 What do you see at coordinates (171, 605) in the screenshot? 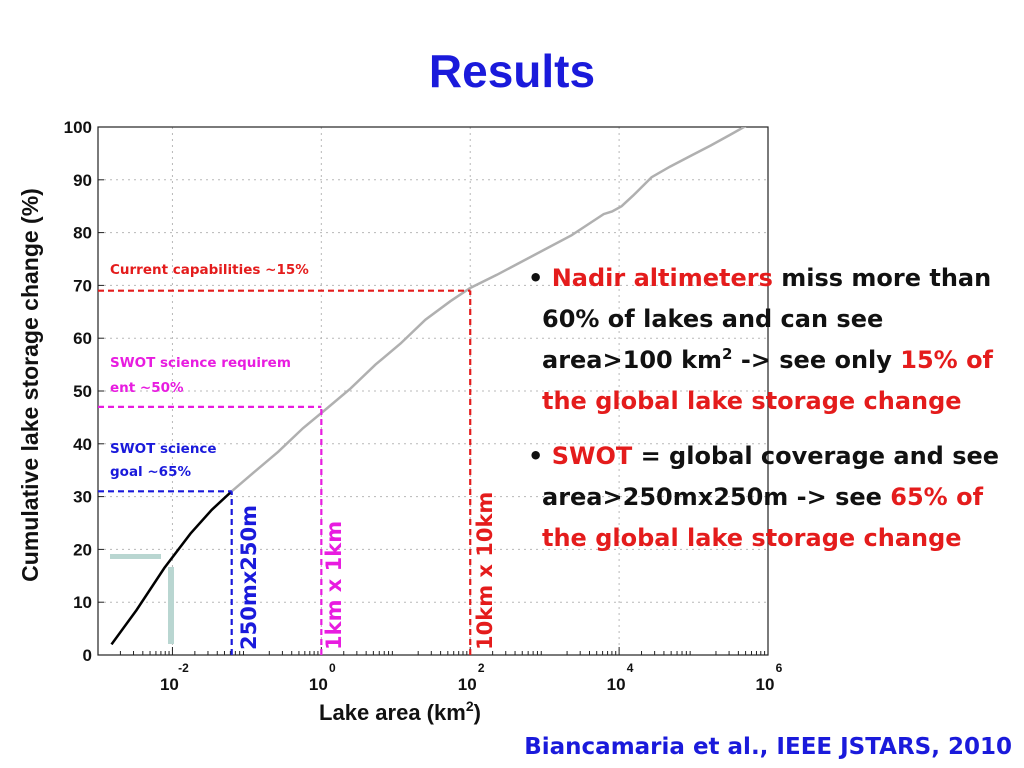
I see `decorative-vertical-mark` at bounding box center [171, 605].